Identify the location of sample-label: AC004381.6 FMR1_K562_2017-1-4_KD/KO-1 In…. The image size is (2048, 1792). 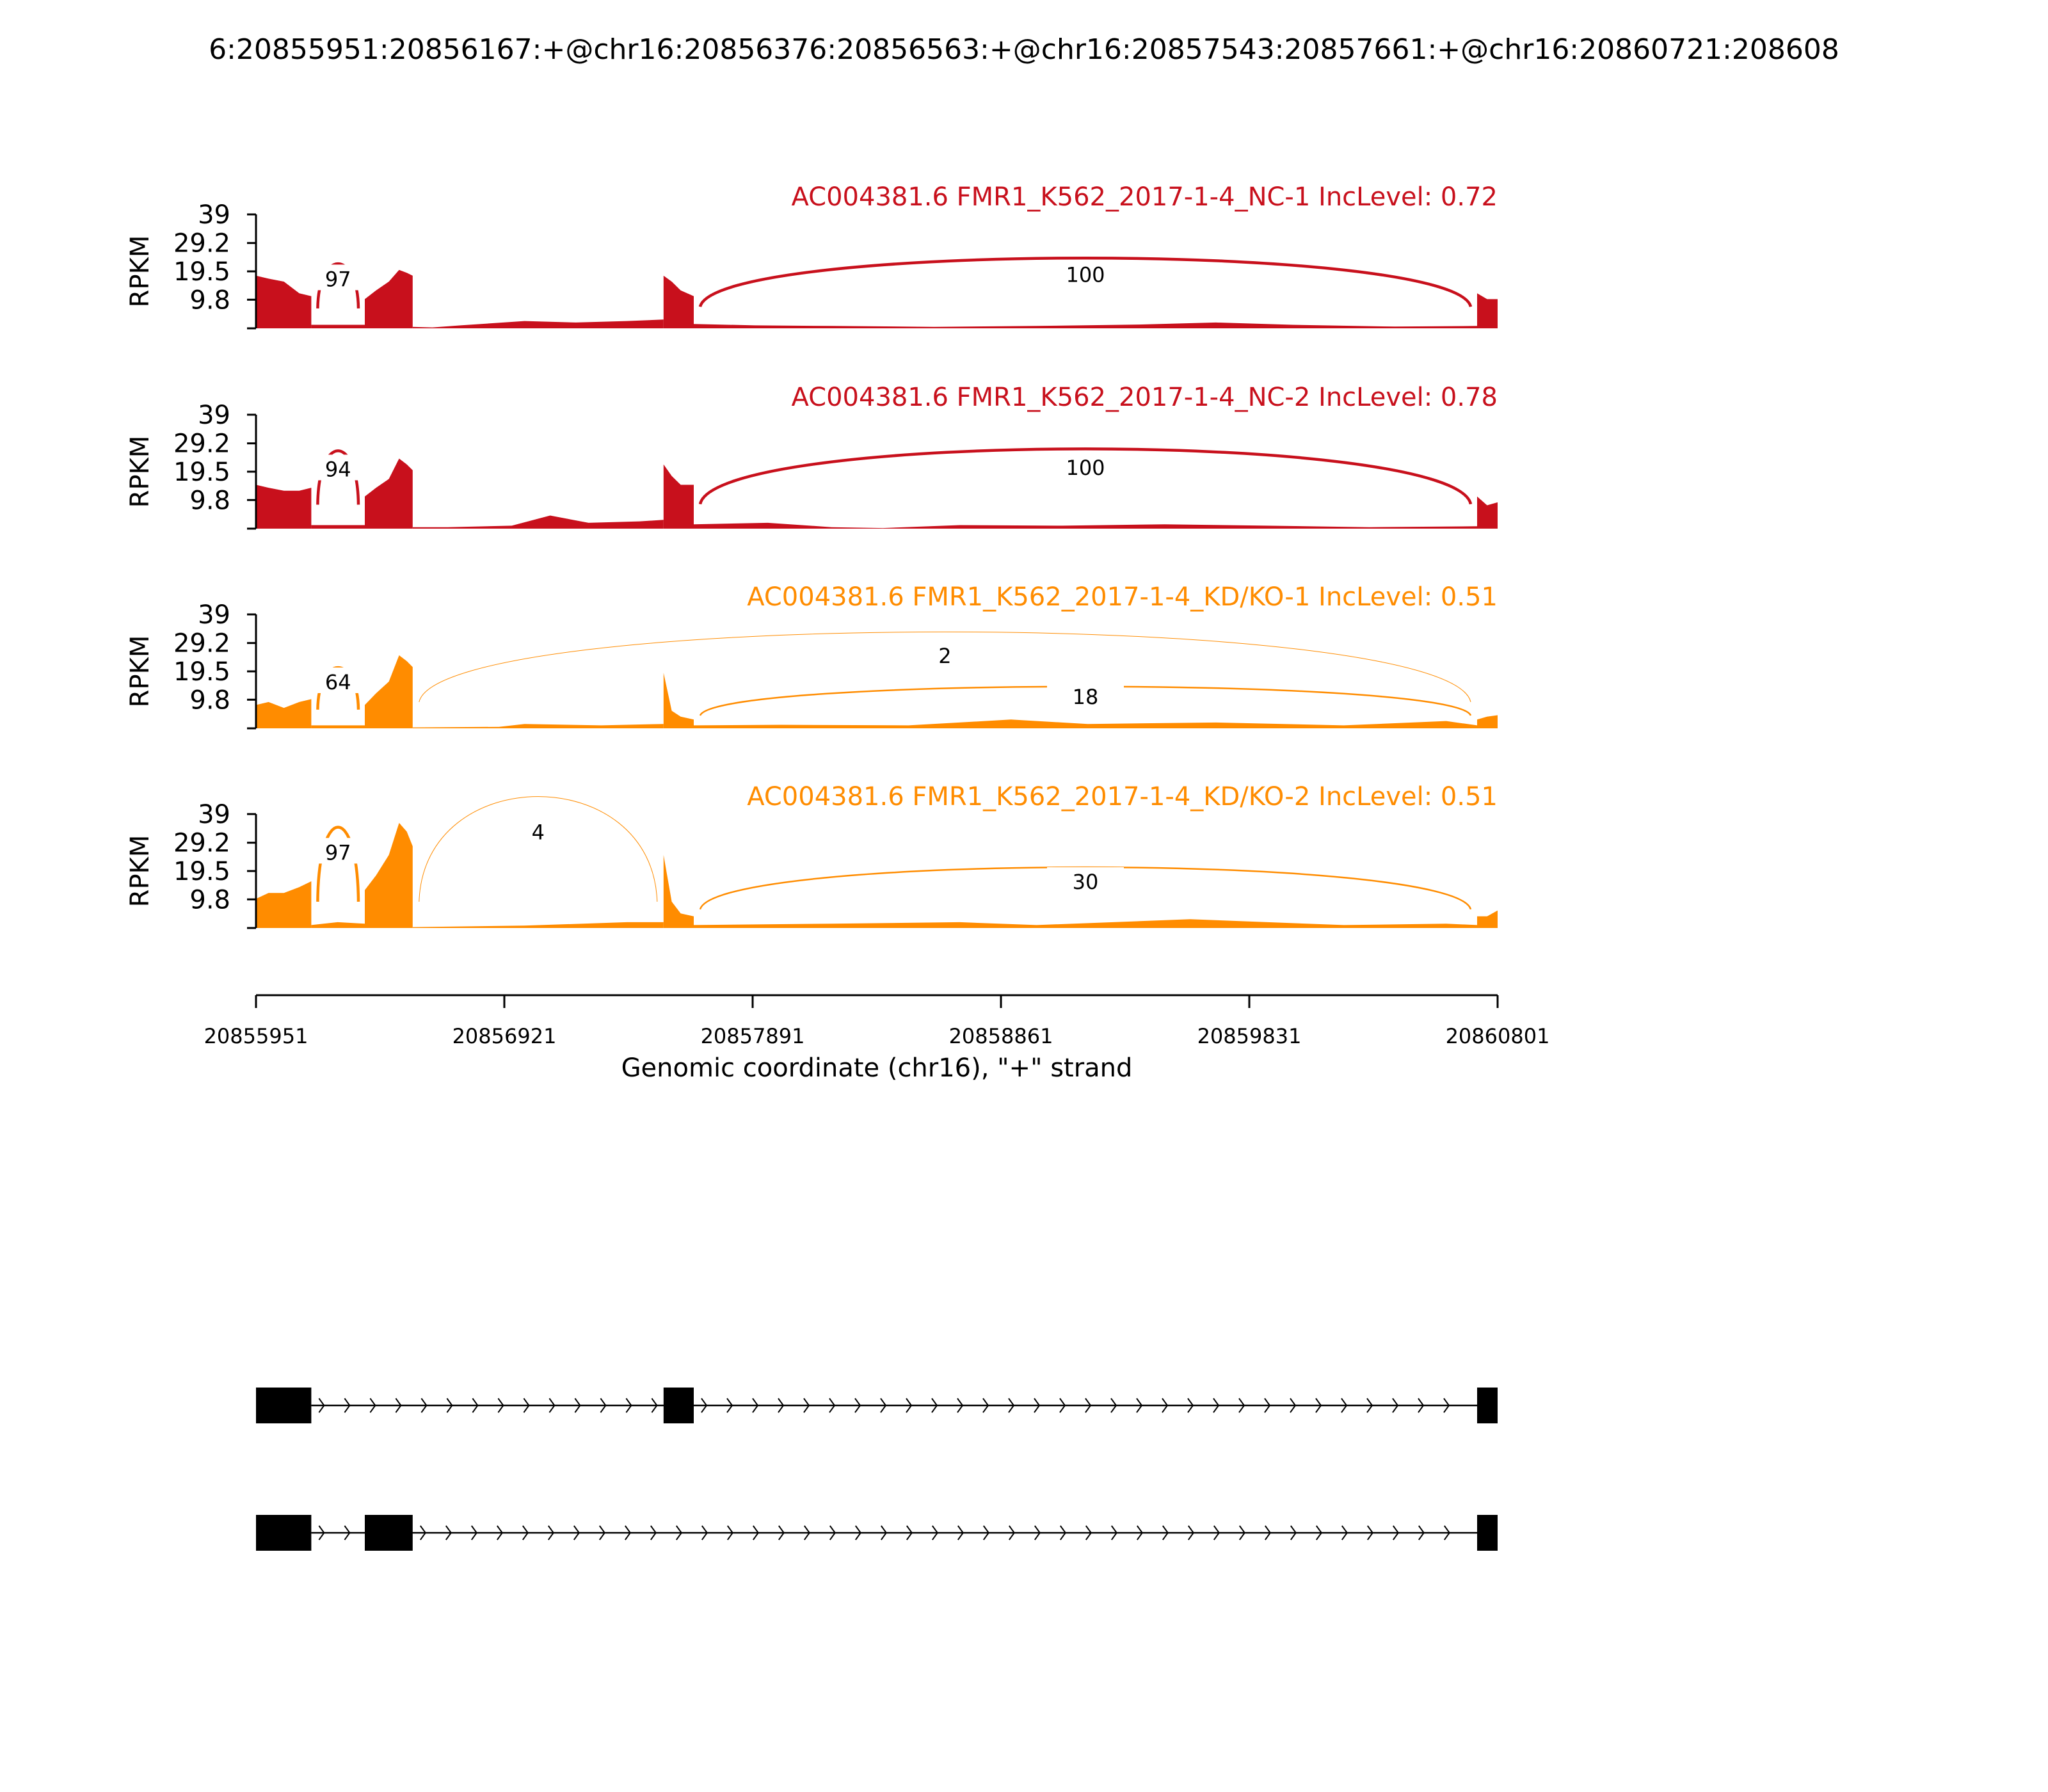
(1122, 597).